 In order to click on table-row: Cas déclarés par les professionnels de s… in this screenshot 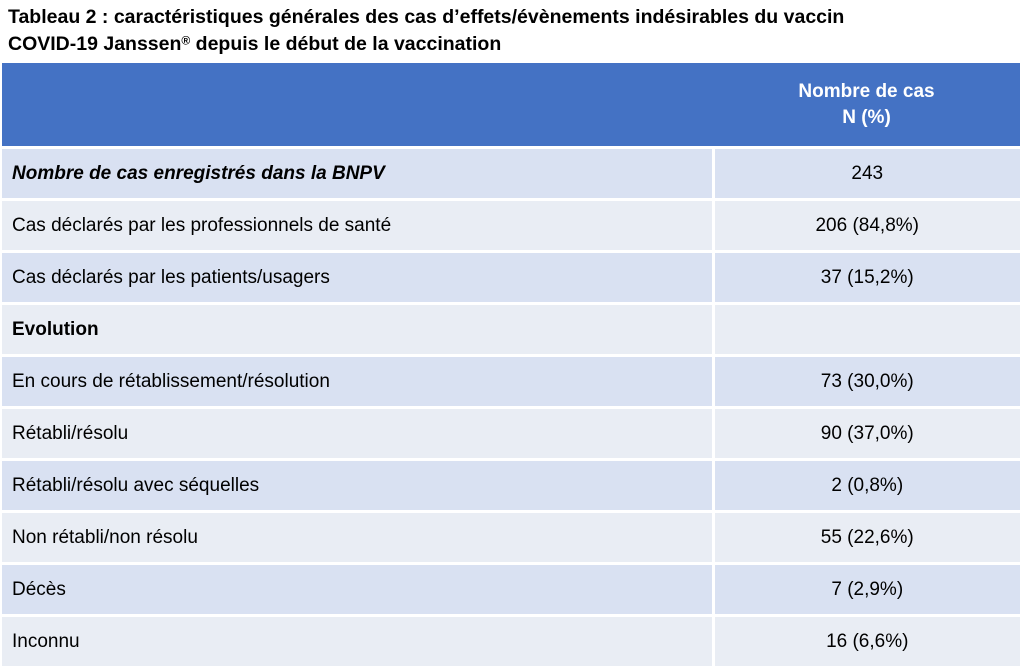, I will do `click(511, 226)`.